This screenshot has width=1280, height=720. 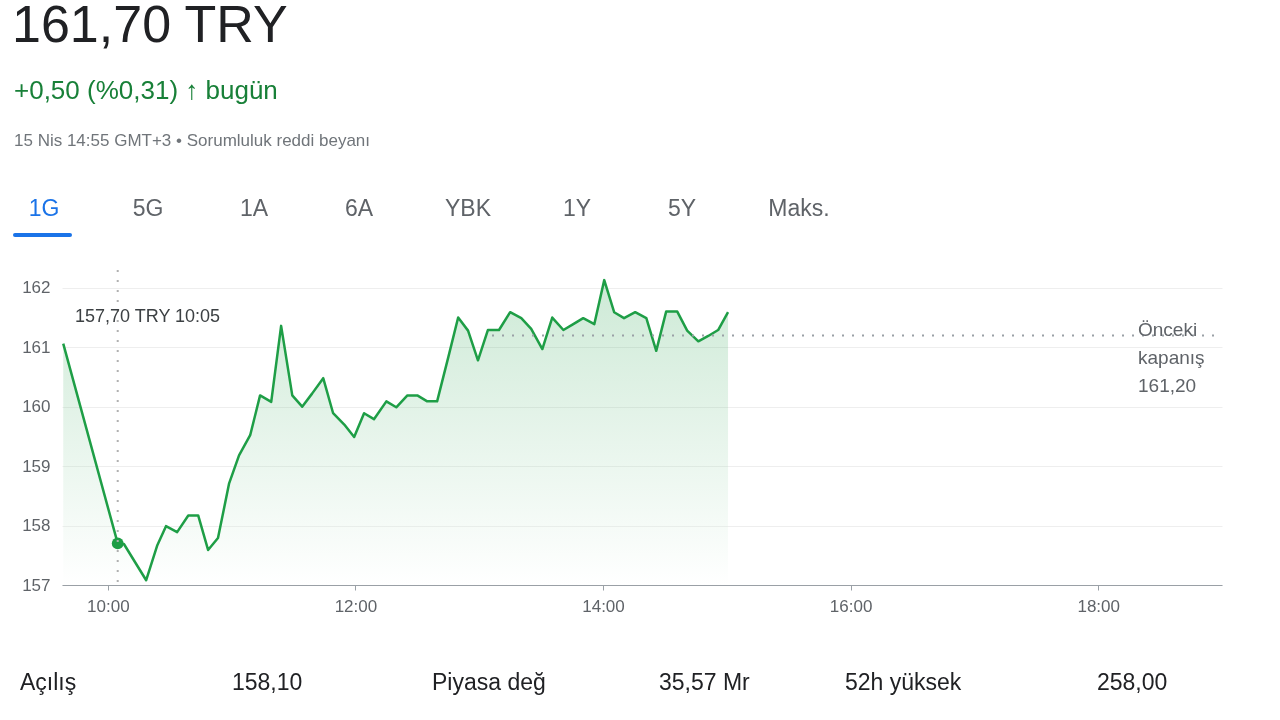 I want to click on y-tick-label: 158, so click(x=36, y=526).